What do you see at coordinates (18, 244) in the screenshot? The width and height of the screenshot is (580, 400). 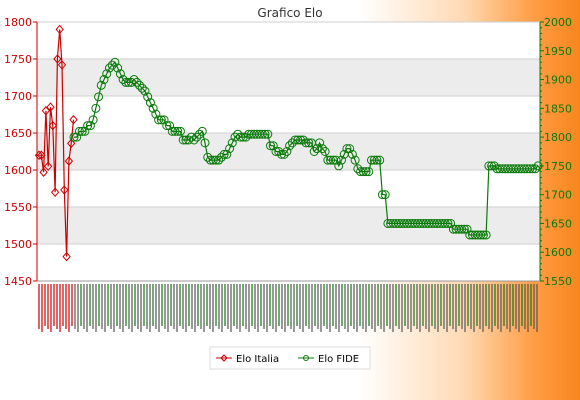 I see `y-left-tick-label: 1500` at bounding box center [18, 244].